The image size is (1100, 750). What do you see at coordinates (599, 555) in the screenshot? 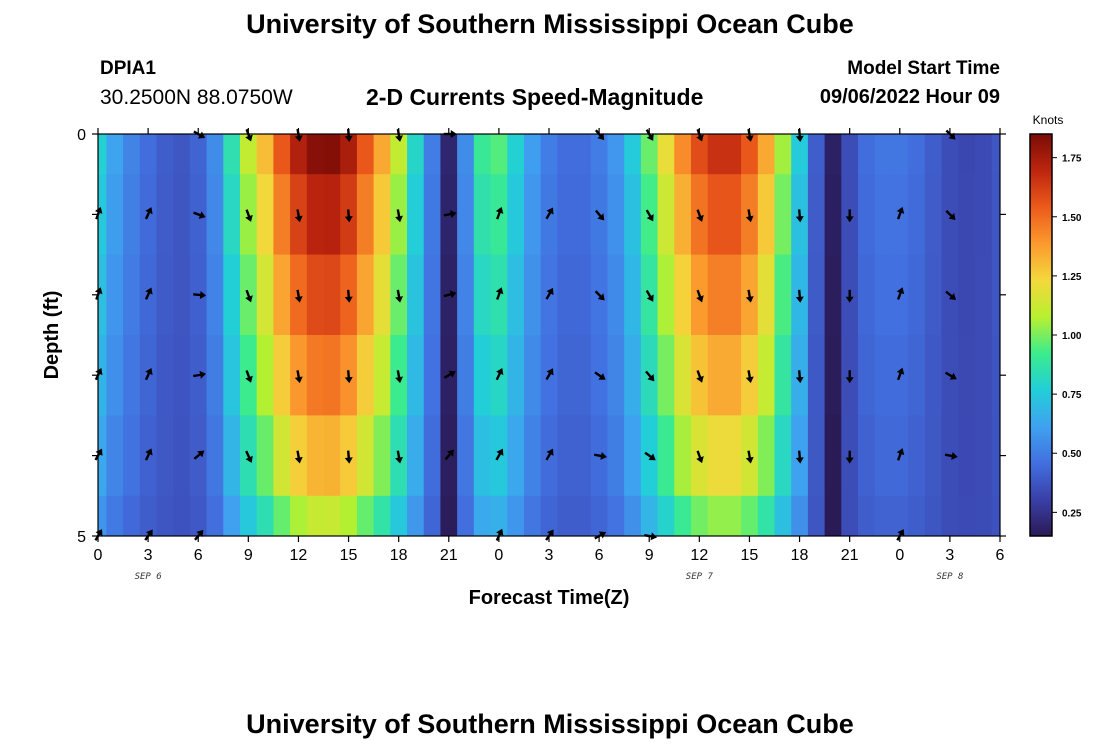
I see `x-tick-label: 6` at bounding box center [599, 555].